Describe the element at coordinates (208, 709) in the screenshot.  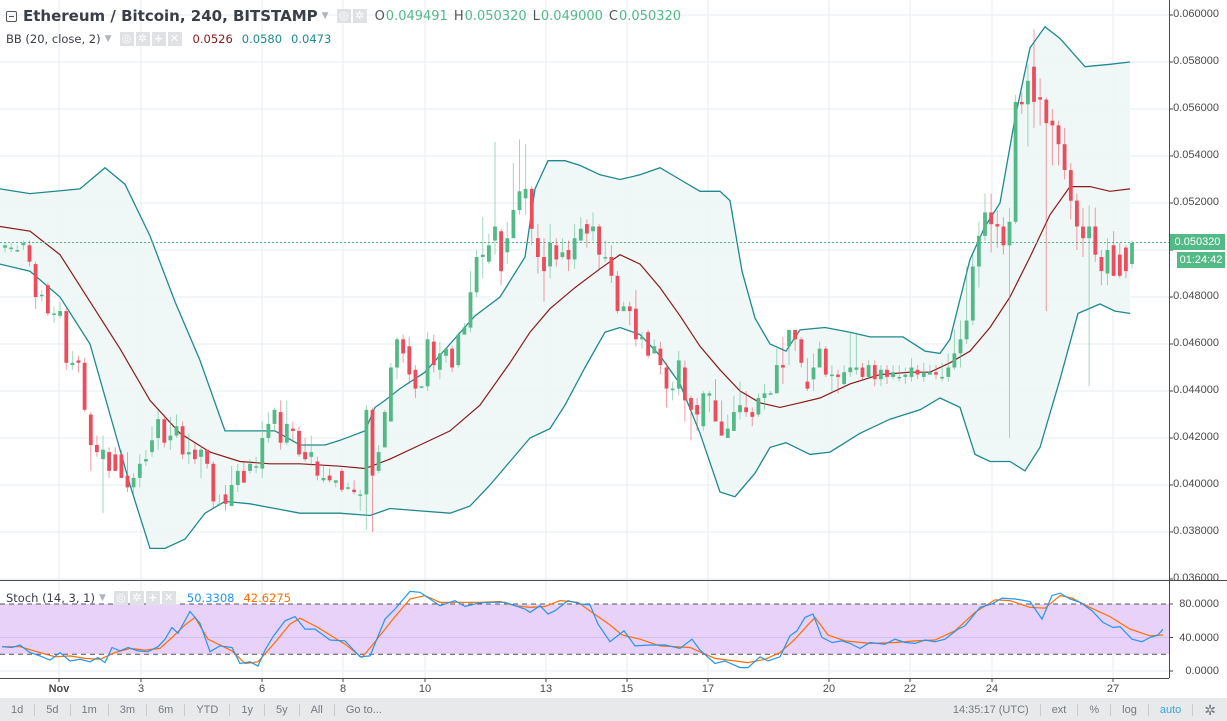
I see `range-ytd: YTD` at that location.